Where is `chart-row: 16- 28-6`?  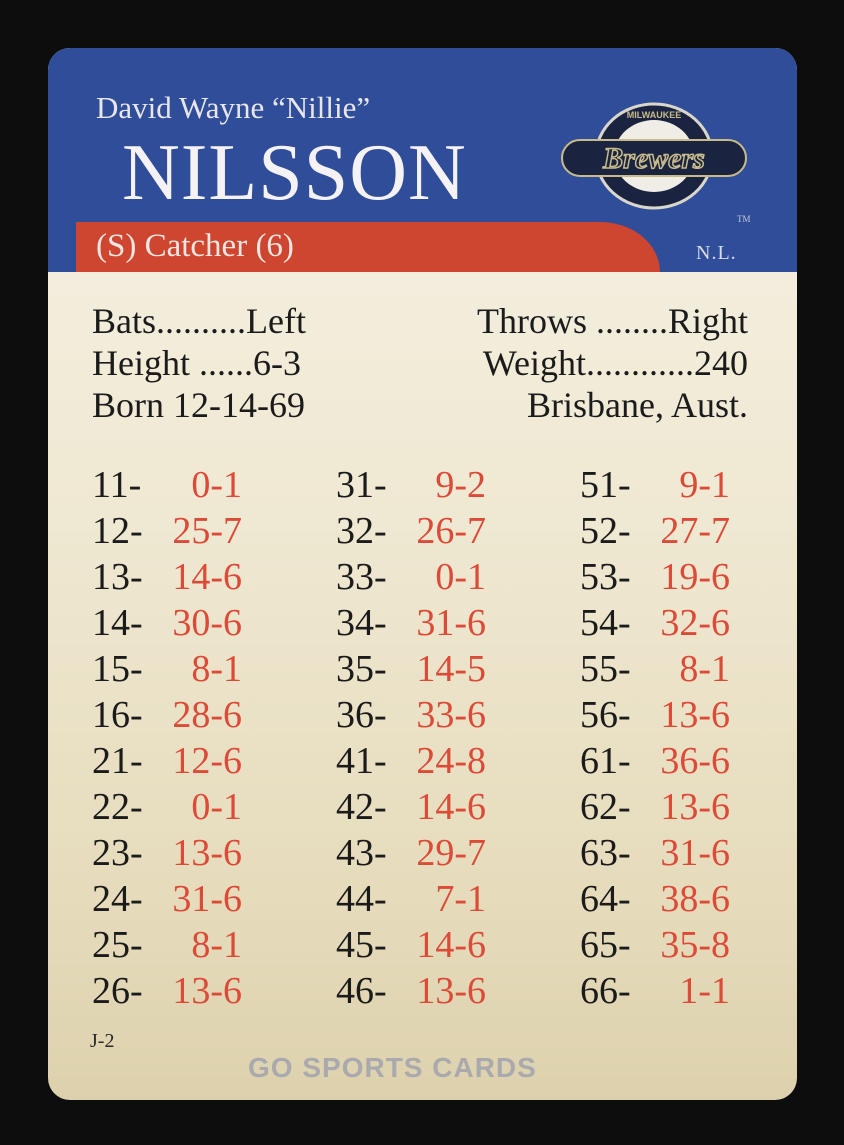 chart-row: 16- 28-6 is located at coordinates (214, 715).